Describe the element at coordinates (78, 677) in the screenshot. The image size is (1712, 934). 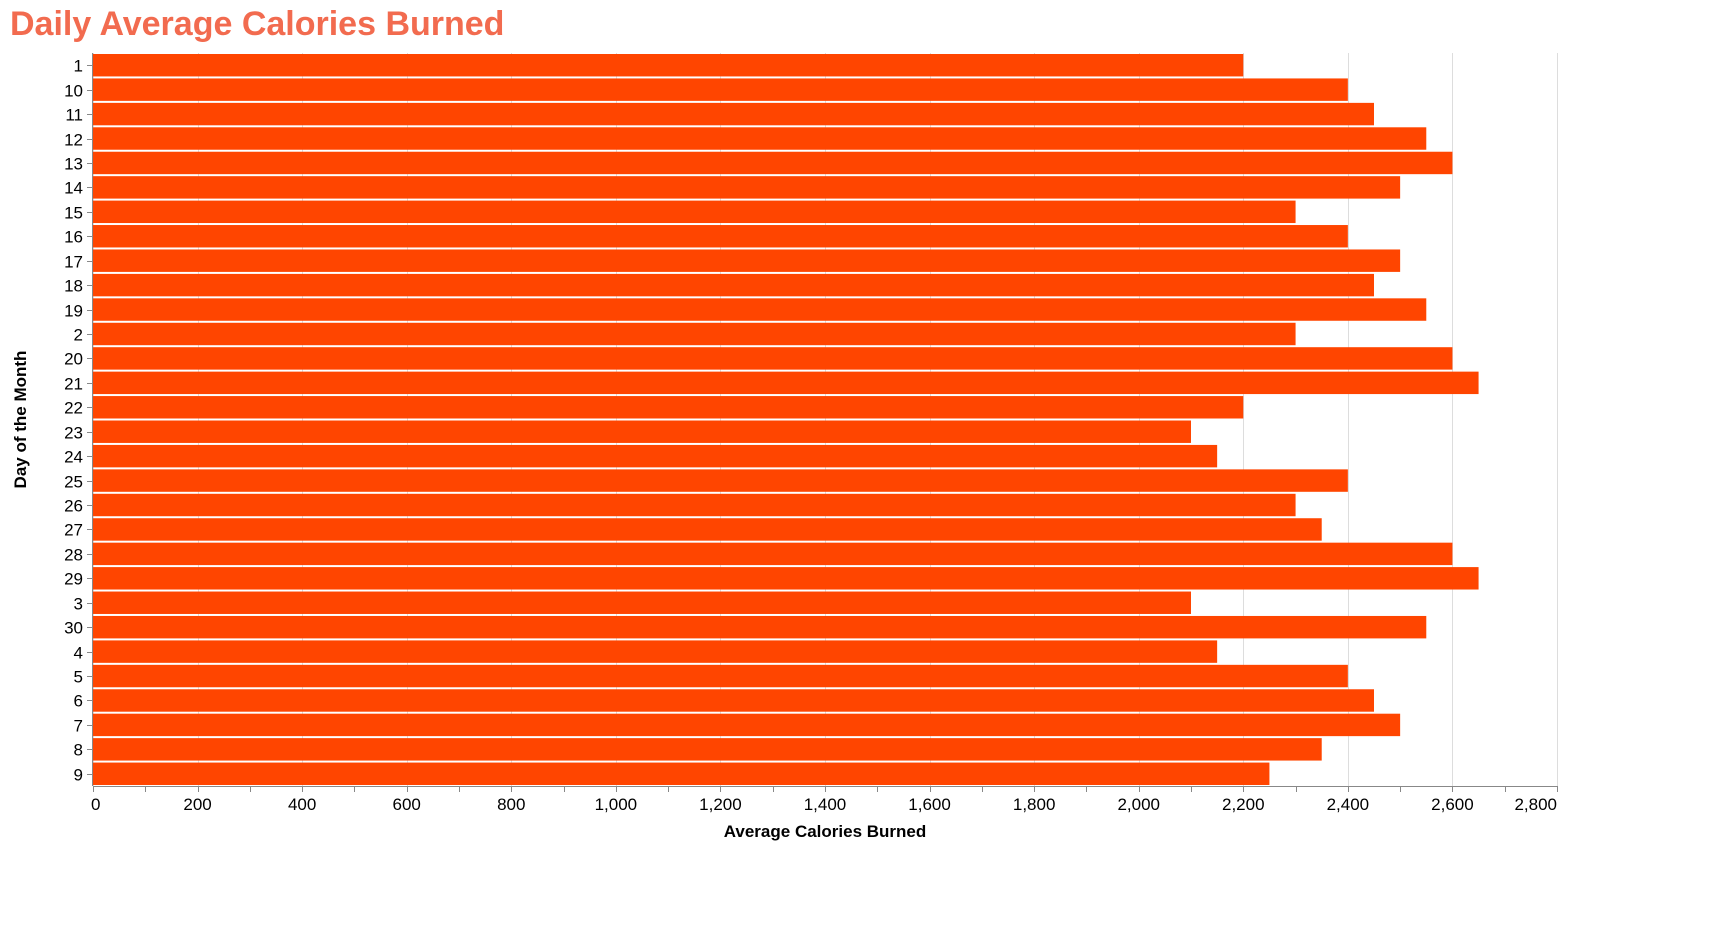
I see `y-tick-label: 5` at that location.